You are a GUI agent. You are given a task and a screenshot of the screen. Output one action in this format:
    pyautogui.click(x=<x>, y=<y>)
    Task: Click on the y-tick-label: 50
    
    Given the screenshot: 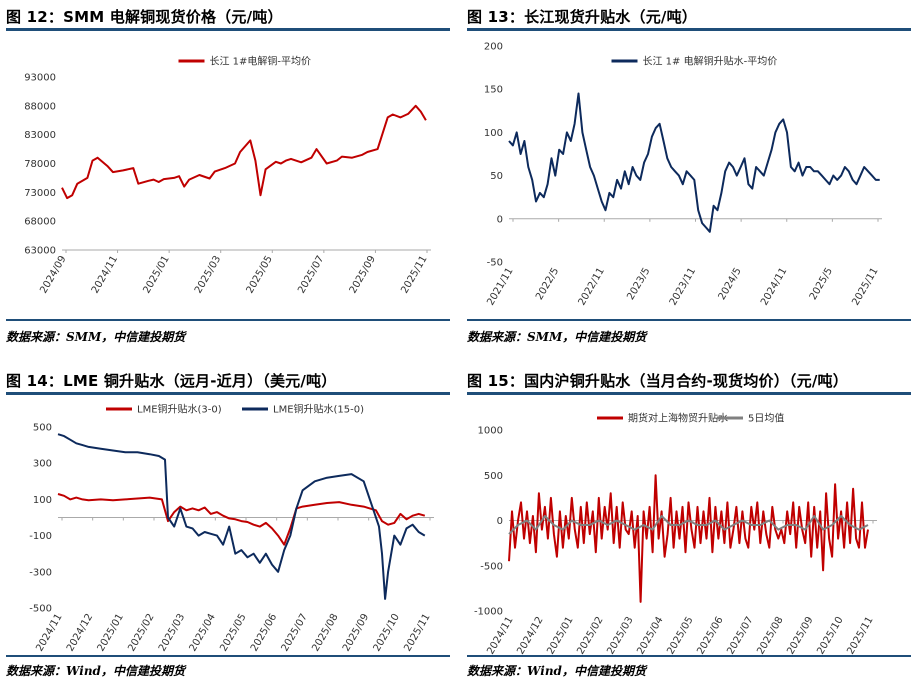 What is the action you would take?
    pyautogui.click(x=496, y=176)
    